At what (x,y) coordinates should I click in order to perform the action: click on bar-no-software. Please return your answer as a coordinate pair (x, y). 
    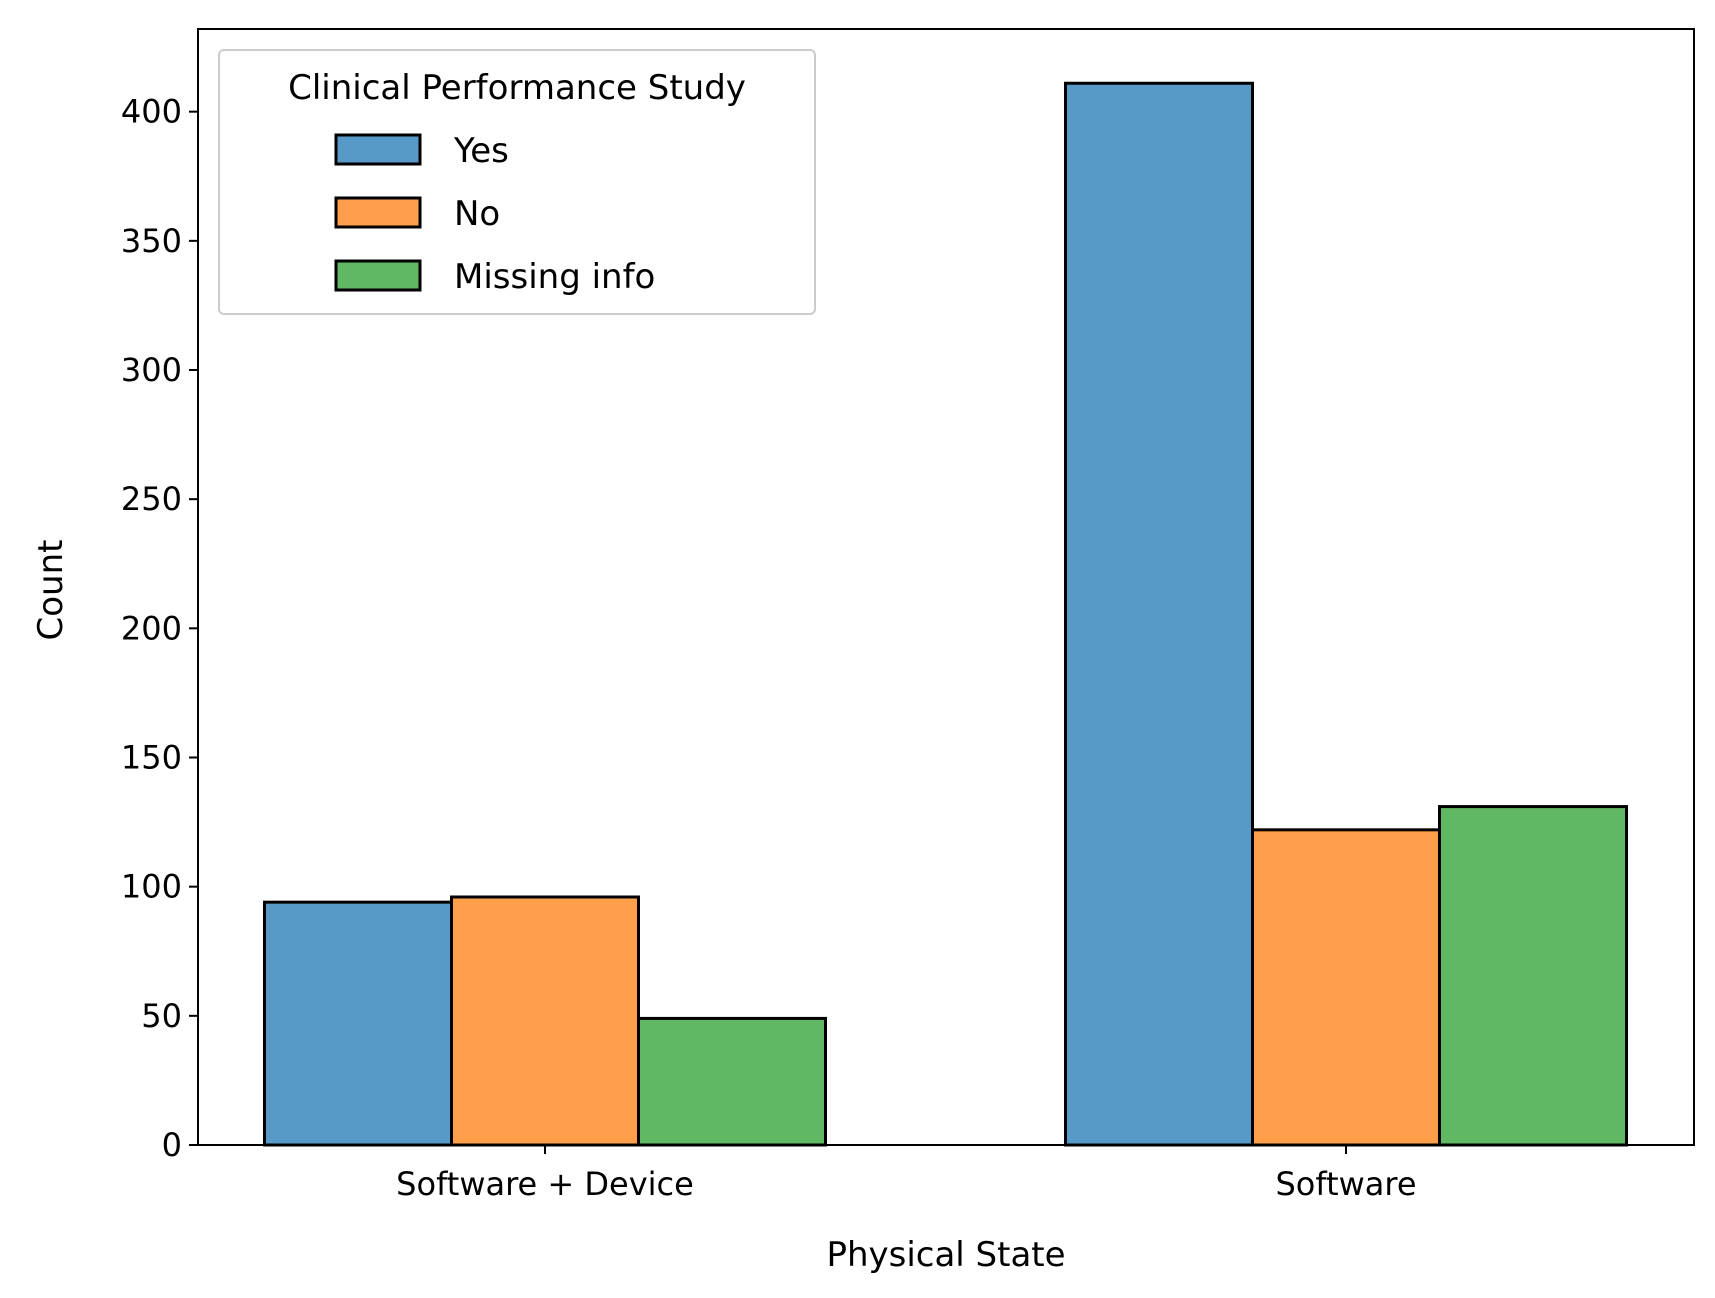
    Looking at the image, I should click on (1346, 987).